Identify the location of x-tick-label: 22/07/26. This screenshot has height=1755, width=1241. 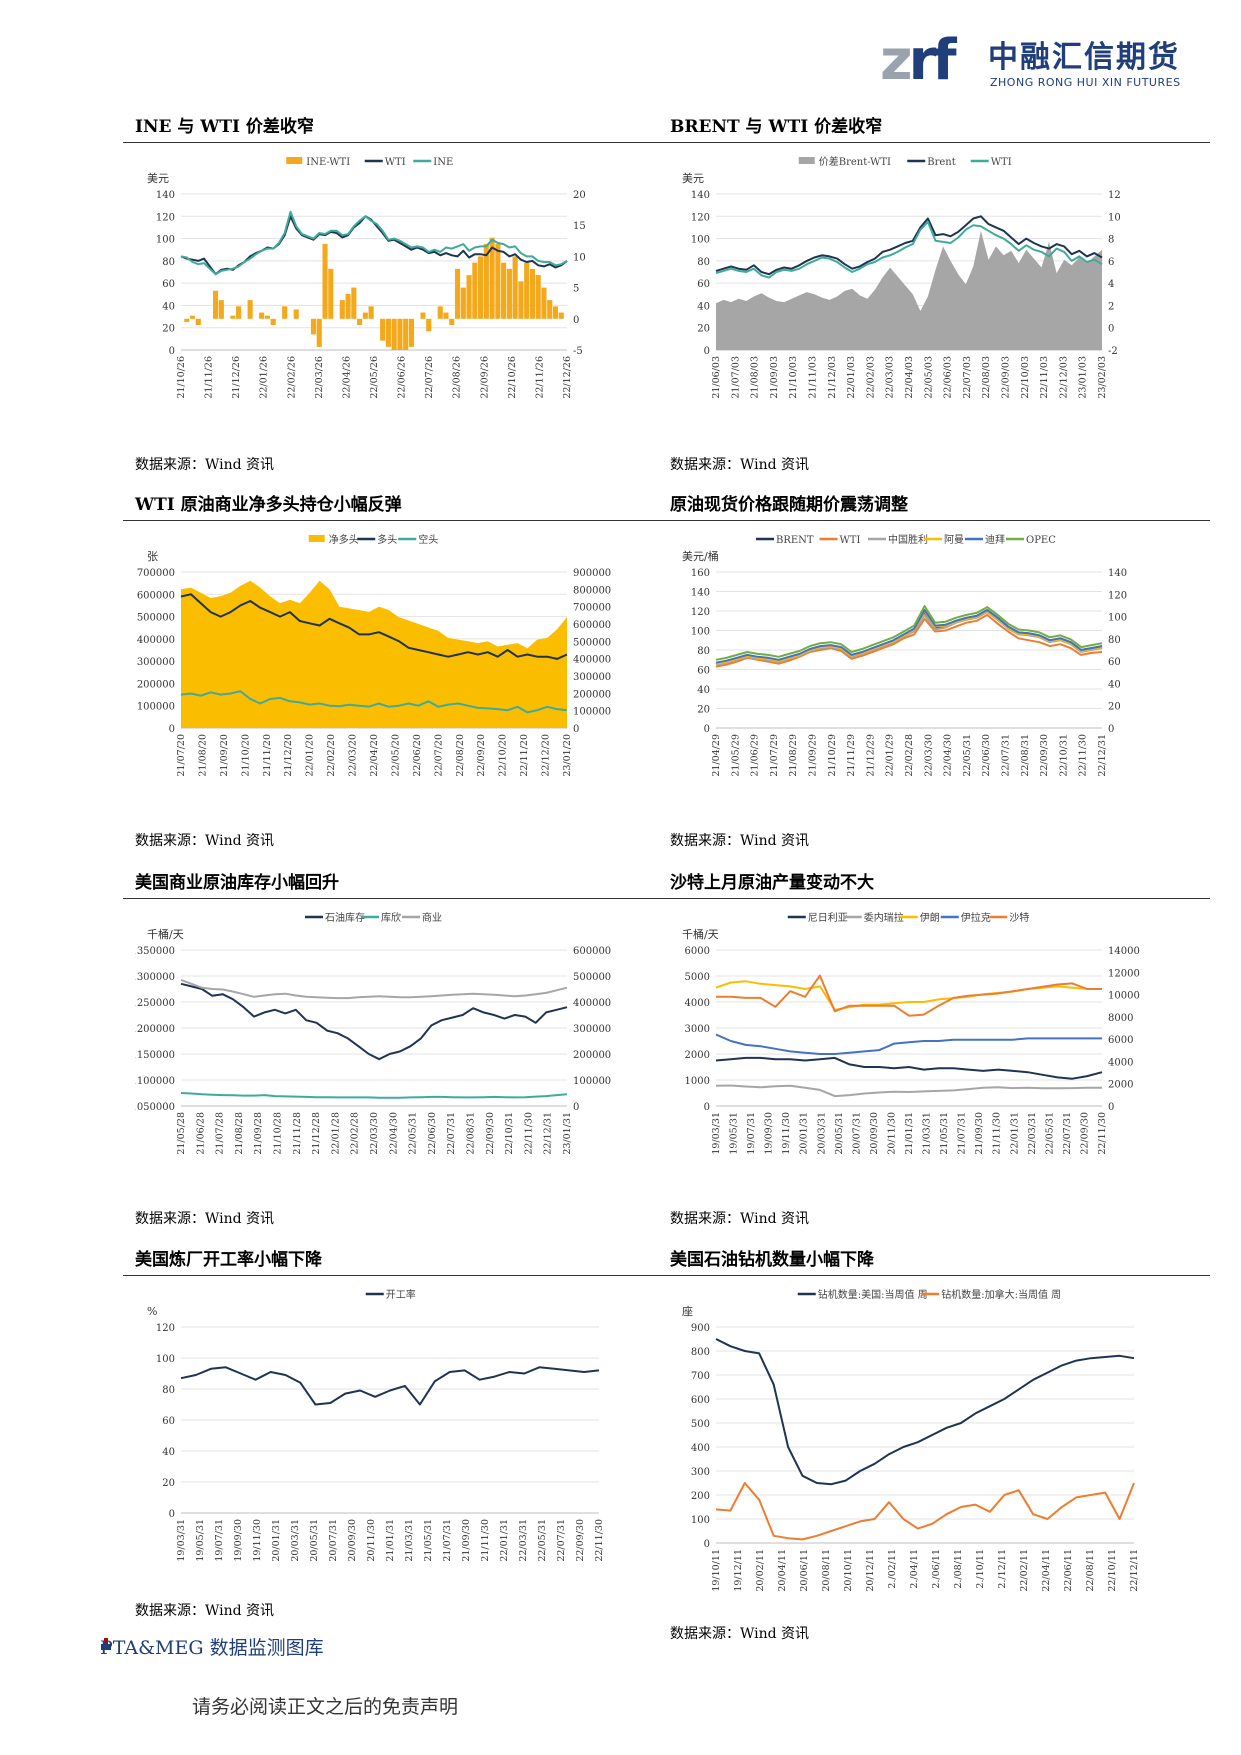
(429, 377).